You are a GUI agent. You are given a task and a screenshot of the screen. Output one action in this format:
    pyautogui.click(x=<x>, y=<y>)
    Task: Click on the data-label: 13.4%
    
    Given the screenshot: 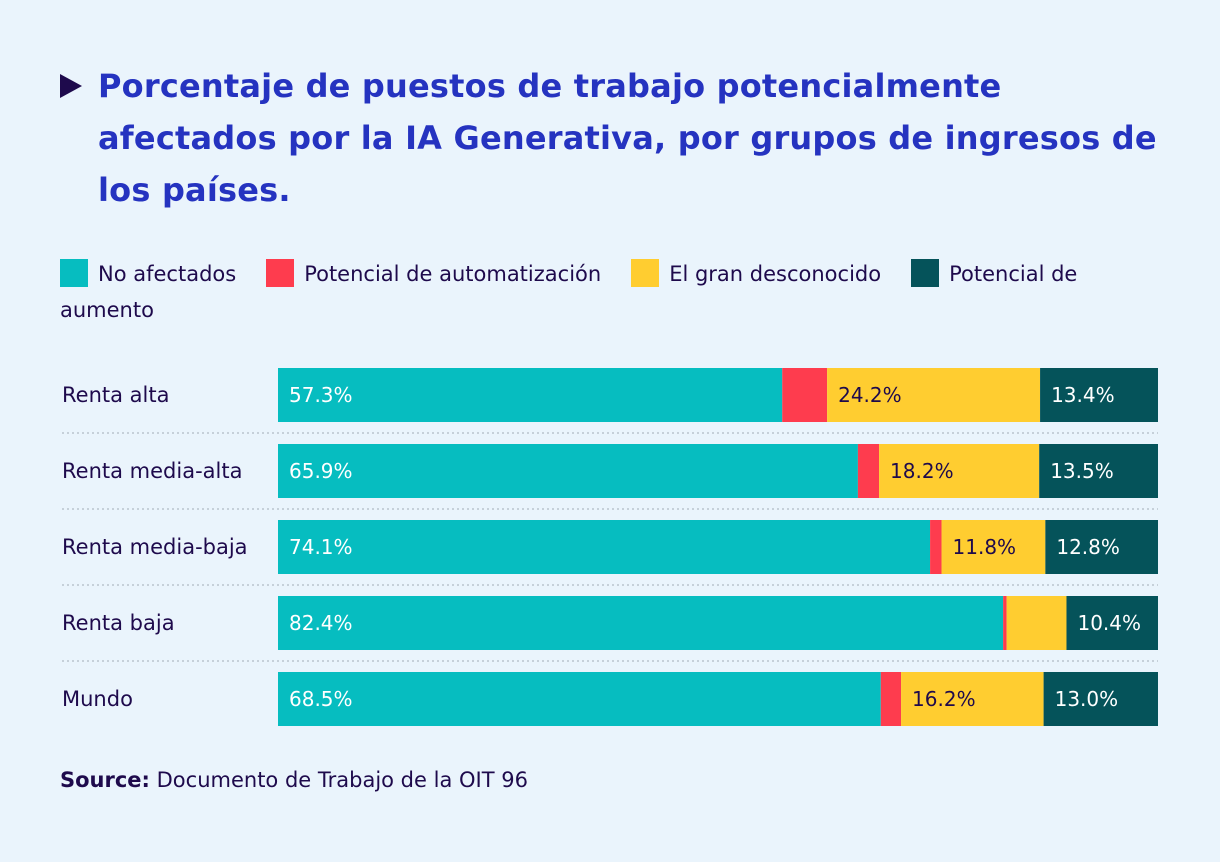 What is the action you would take?
    pyautogui.click(x=1083, y=395)
    